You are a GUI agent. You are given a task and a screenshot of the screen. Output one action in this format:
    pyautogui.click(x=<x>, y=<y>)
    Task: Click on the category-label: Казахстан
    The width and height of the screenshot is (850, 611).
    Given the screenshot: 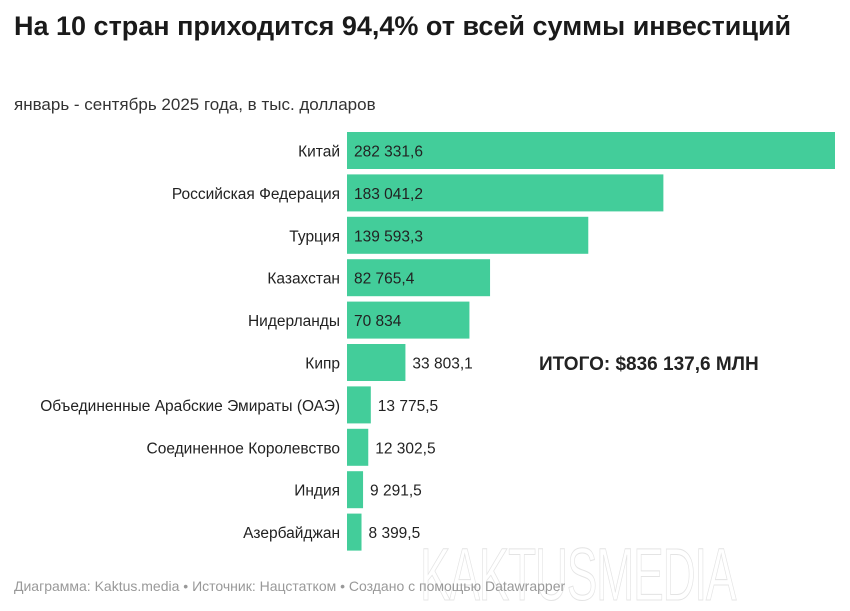 What is the action you would take?
    pyautogui.click(x=303, y=279)
    